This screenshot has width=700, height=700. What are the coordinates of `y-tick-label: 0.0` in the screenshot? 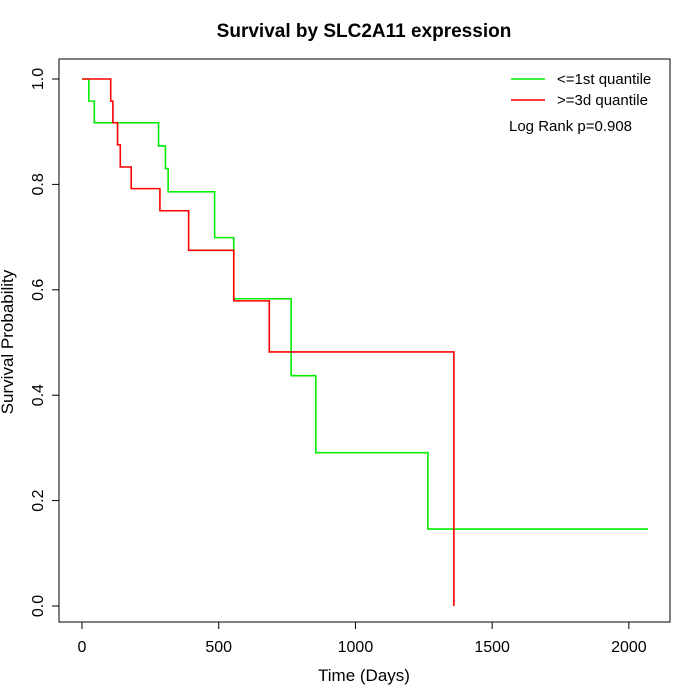 It's located at (38, 606).